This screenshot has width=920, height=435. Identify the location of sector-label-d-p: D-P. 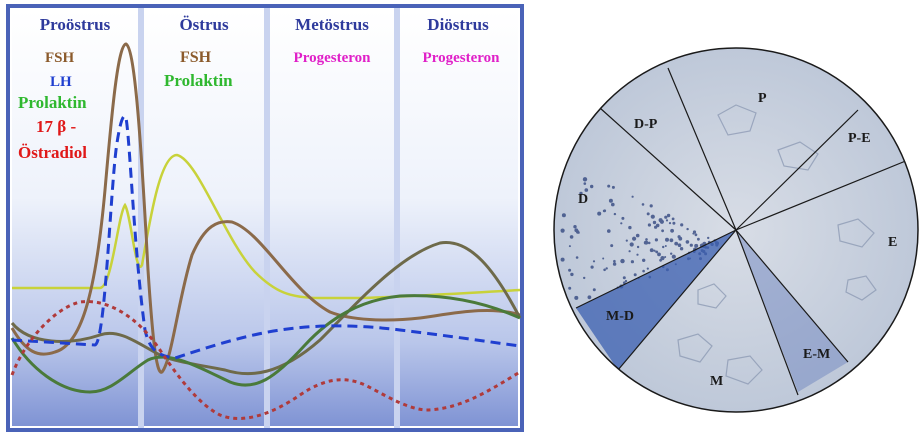
(646, 124).